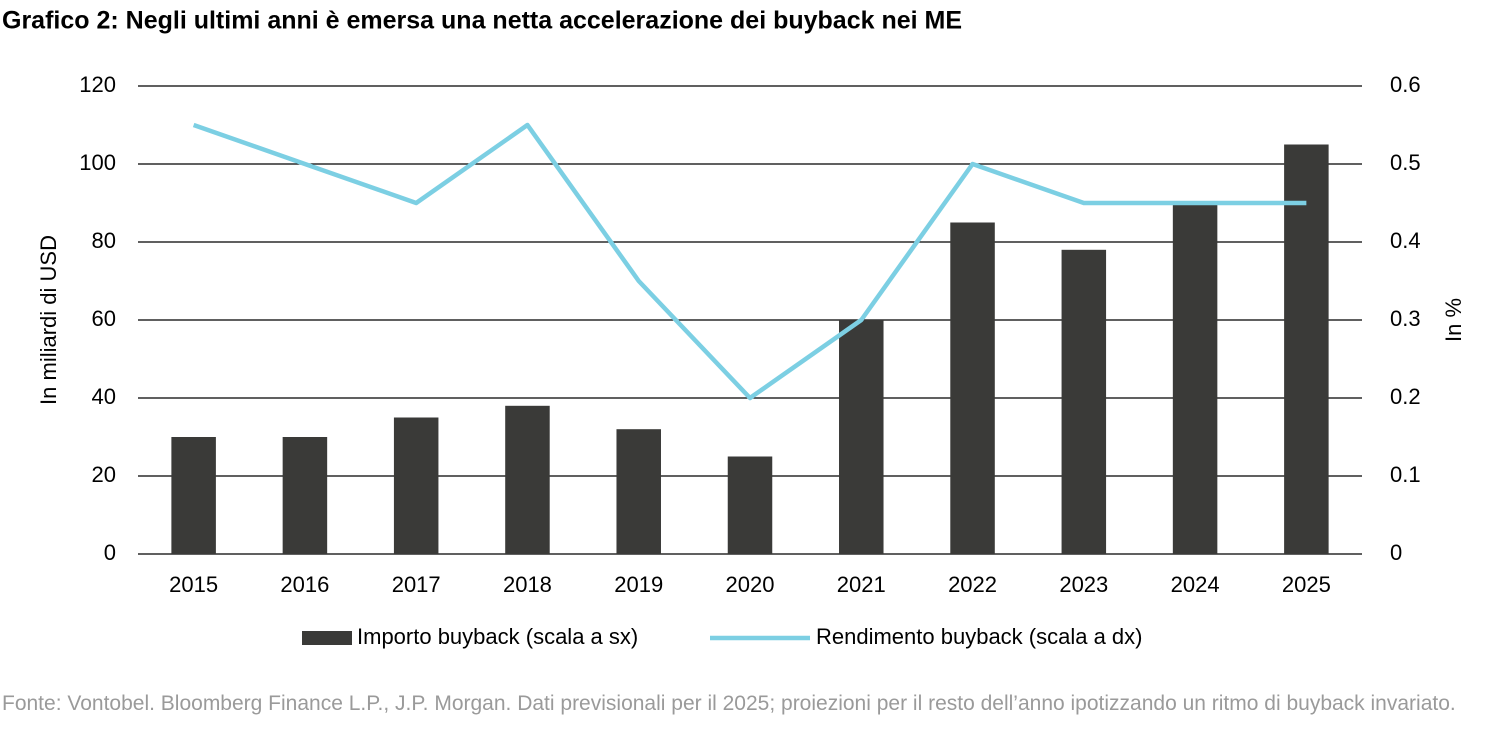 This screenshot has width=1500, height=751. What do you see at coordinates (1405, 474) in the screenshot?
I see `y2-tick-label: 0.1` at bounding box center [1405, 474].